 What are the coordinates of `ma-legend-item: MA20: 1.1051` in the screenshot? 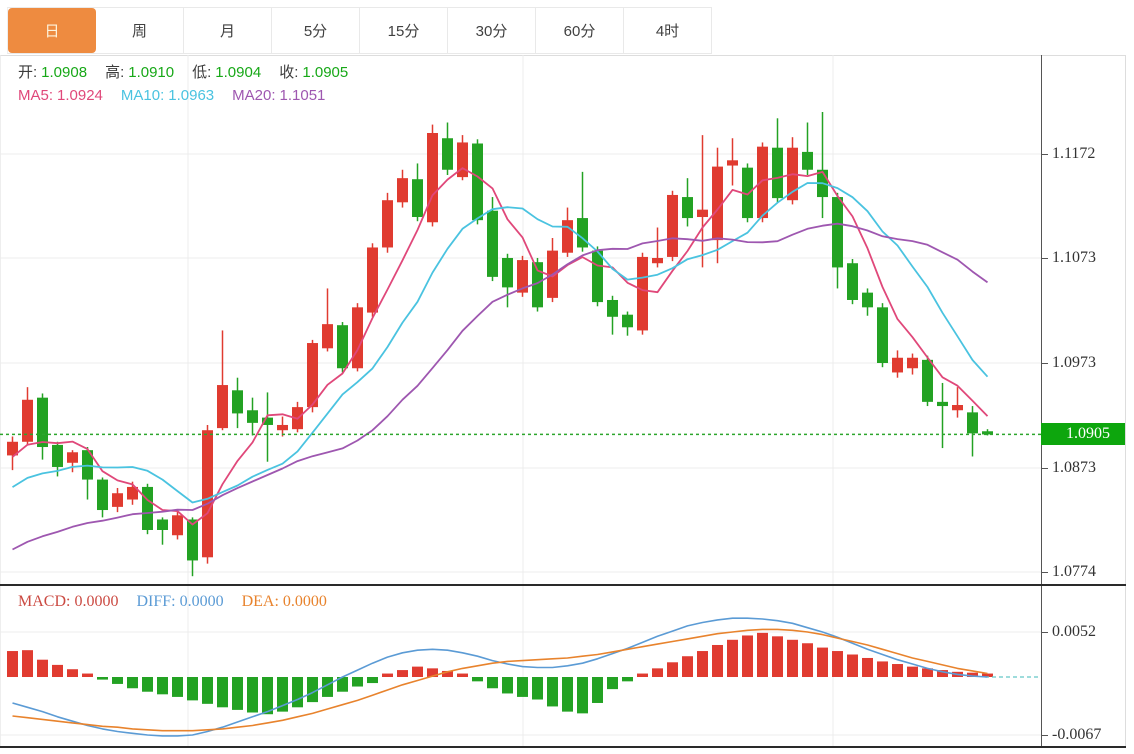 It's located at (280, 95).